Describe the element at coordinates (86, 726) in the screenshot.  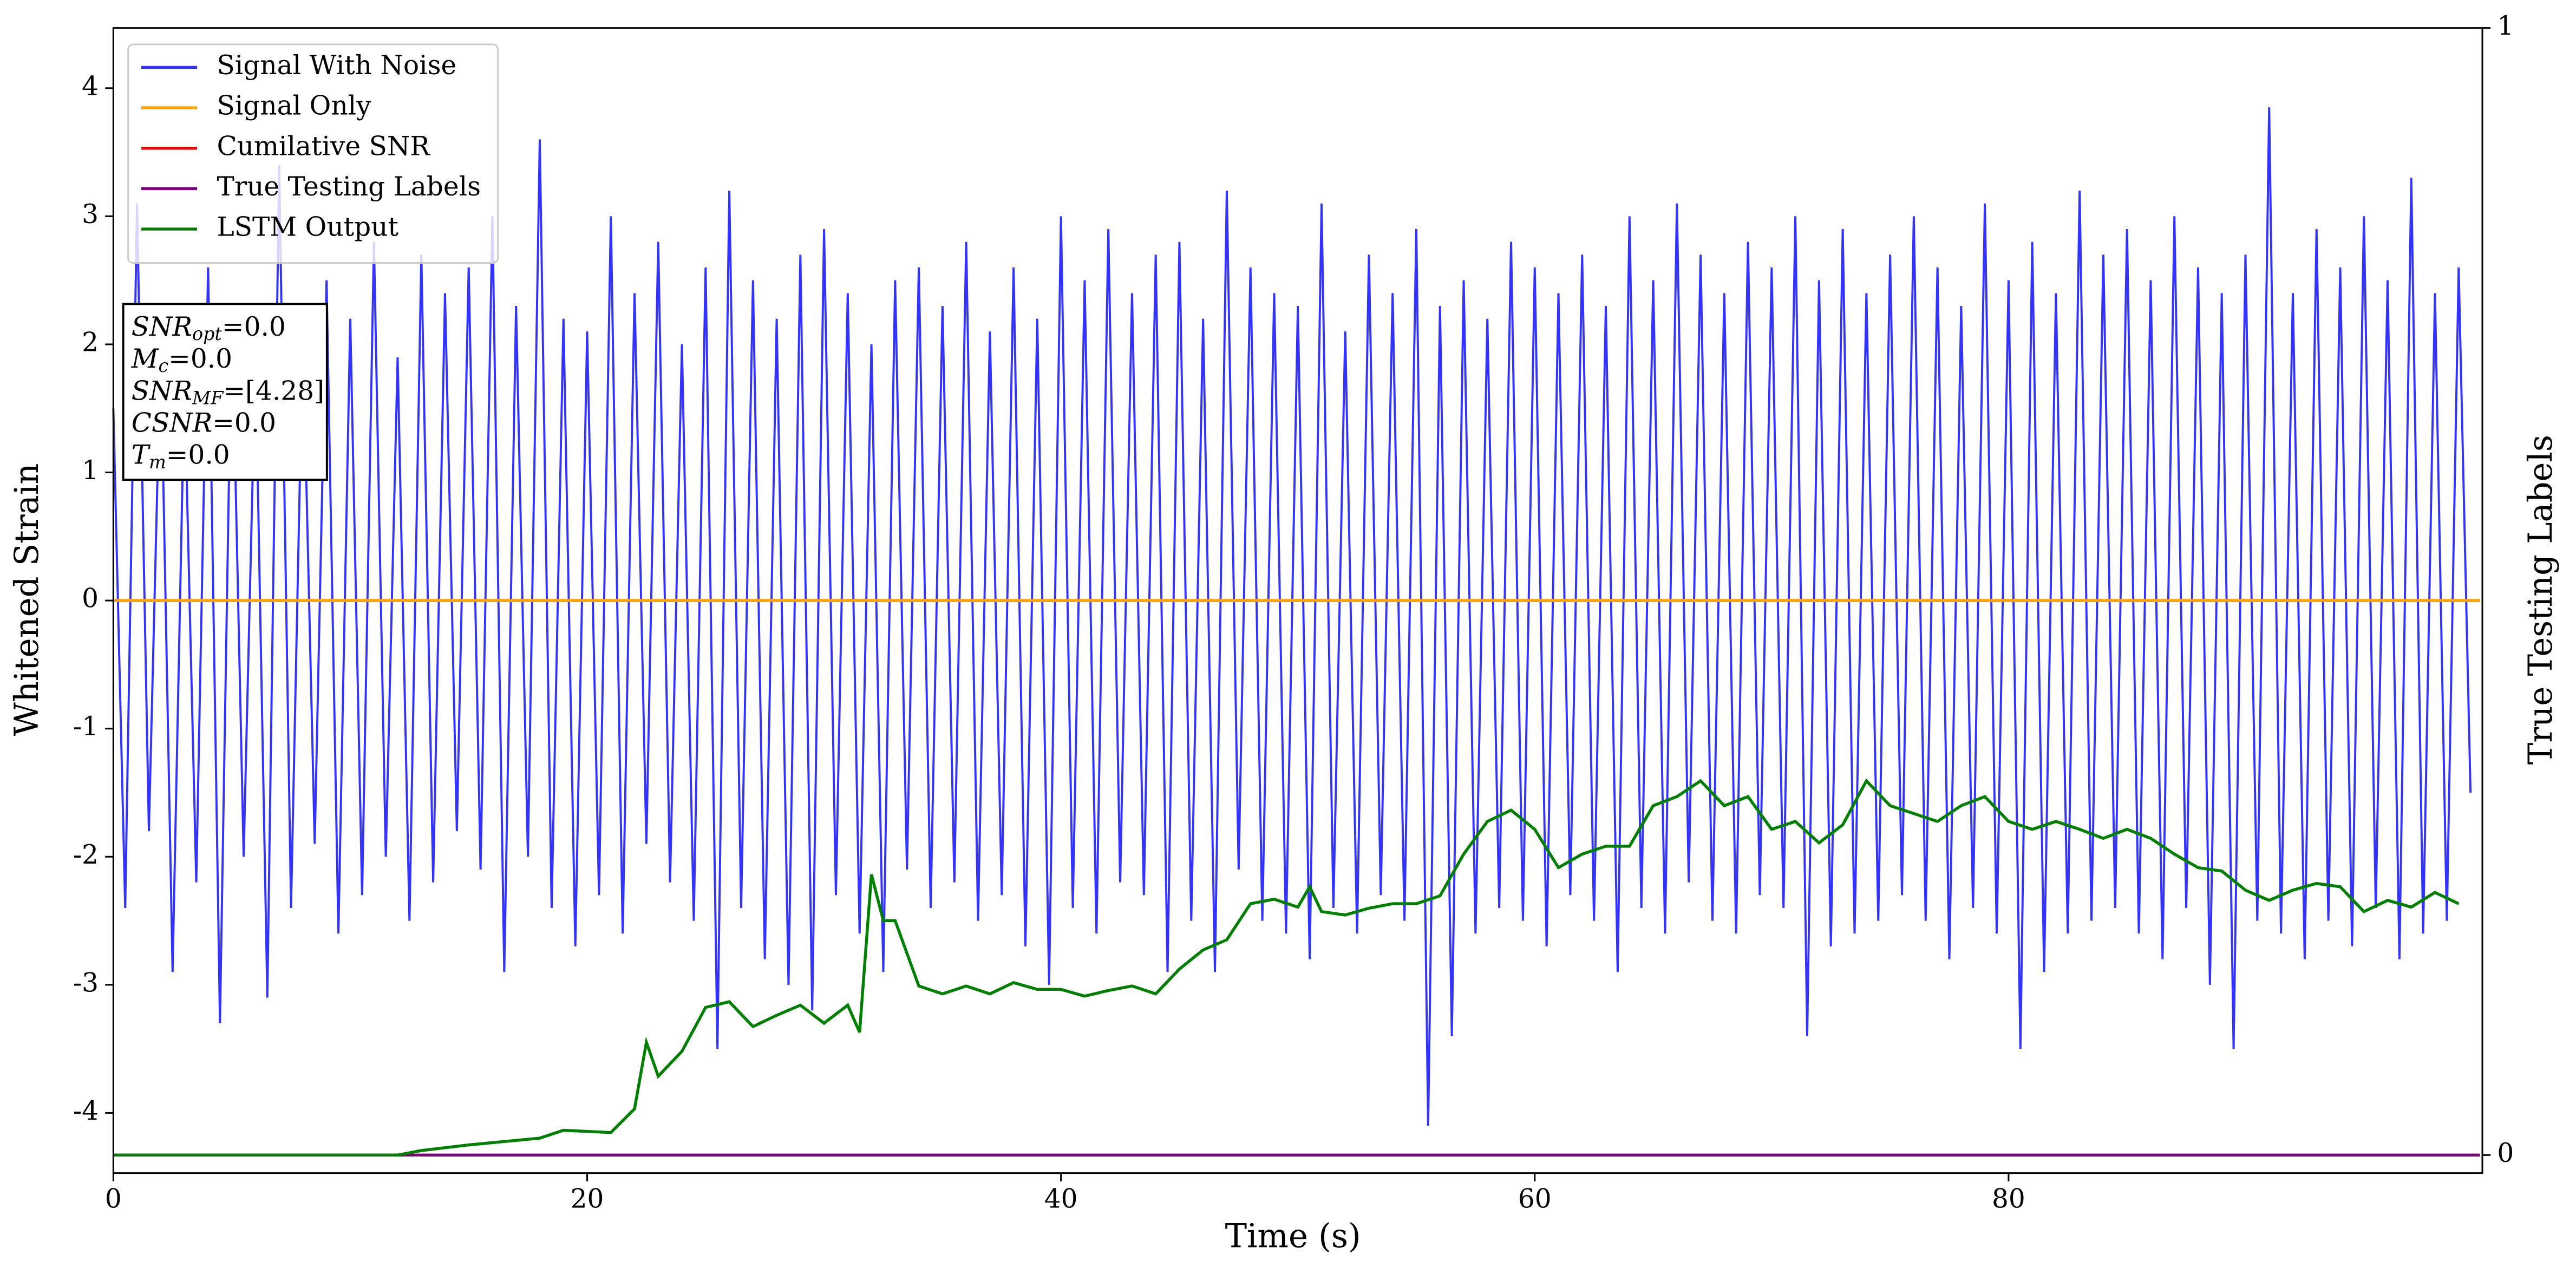
I see `y-tick-label: -1` at that location.